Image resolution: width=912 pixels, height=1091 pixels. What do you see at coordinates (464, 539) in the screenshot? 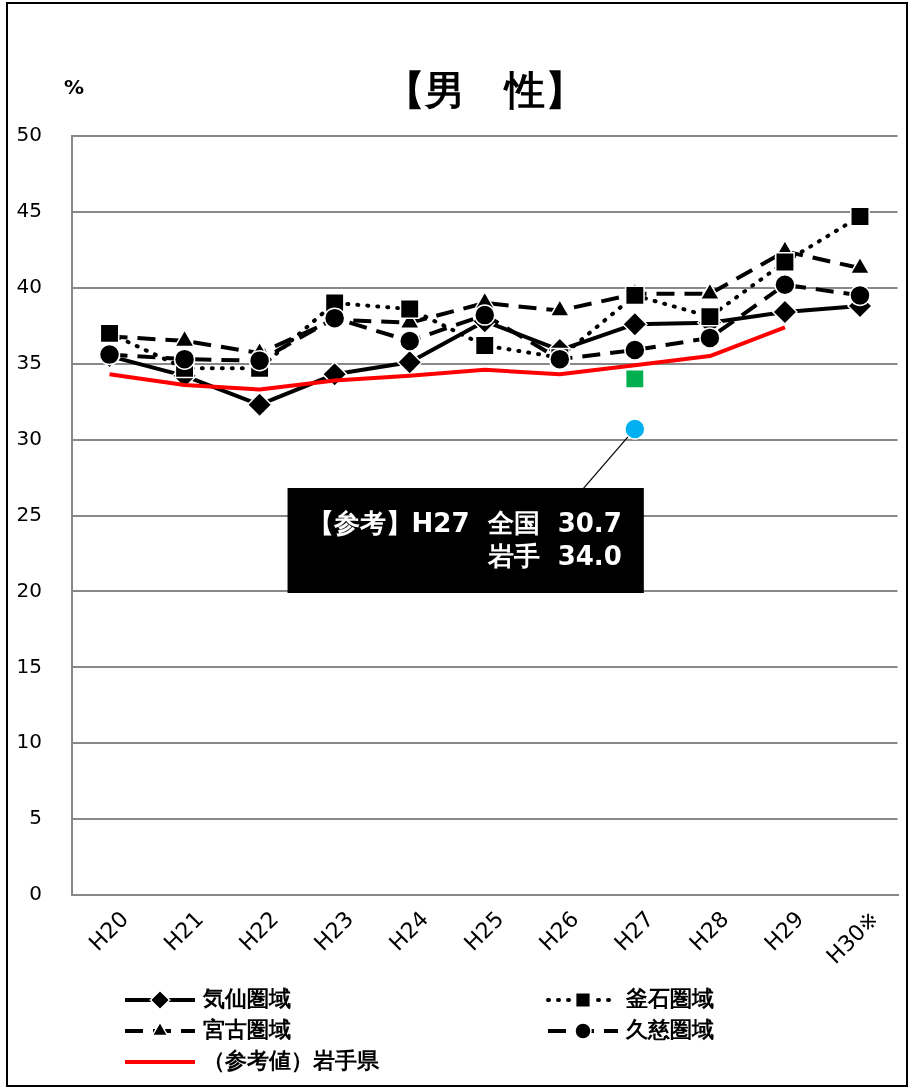
I see `annotation: 【参考】H27 全国 30.7 岩手 34.0` at bounding box center [464, 539].